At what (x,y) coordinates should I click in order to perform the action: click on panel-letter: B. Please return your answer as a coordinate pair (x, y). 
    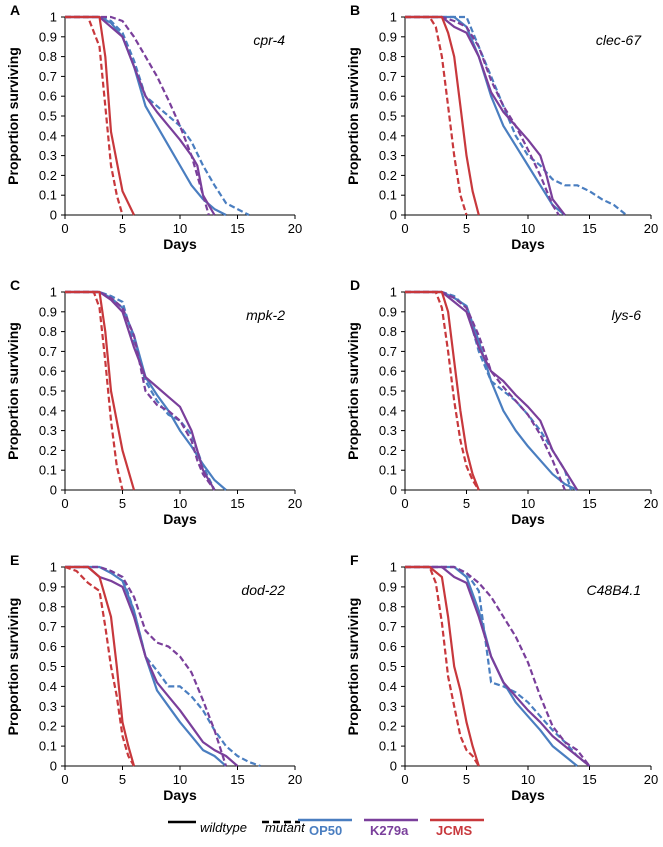
    Looking at the image, I should click on (355, 10).